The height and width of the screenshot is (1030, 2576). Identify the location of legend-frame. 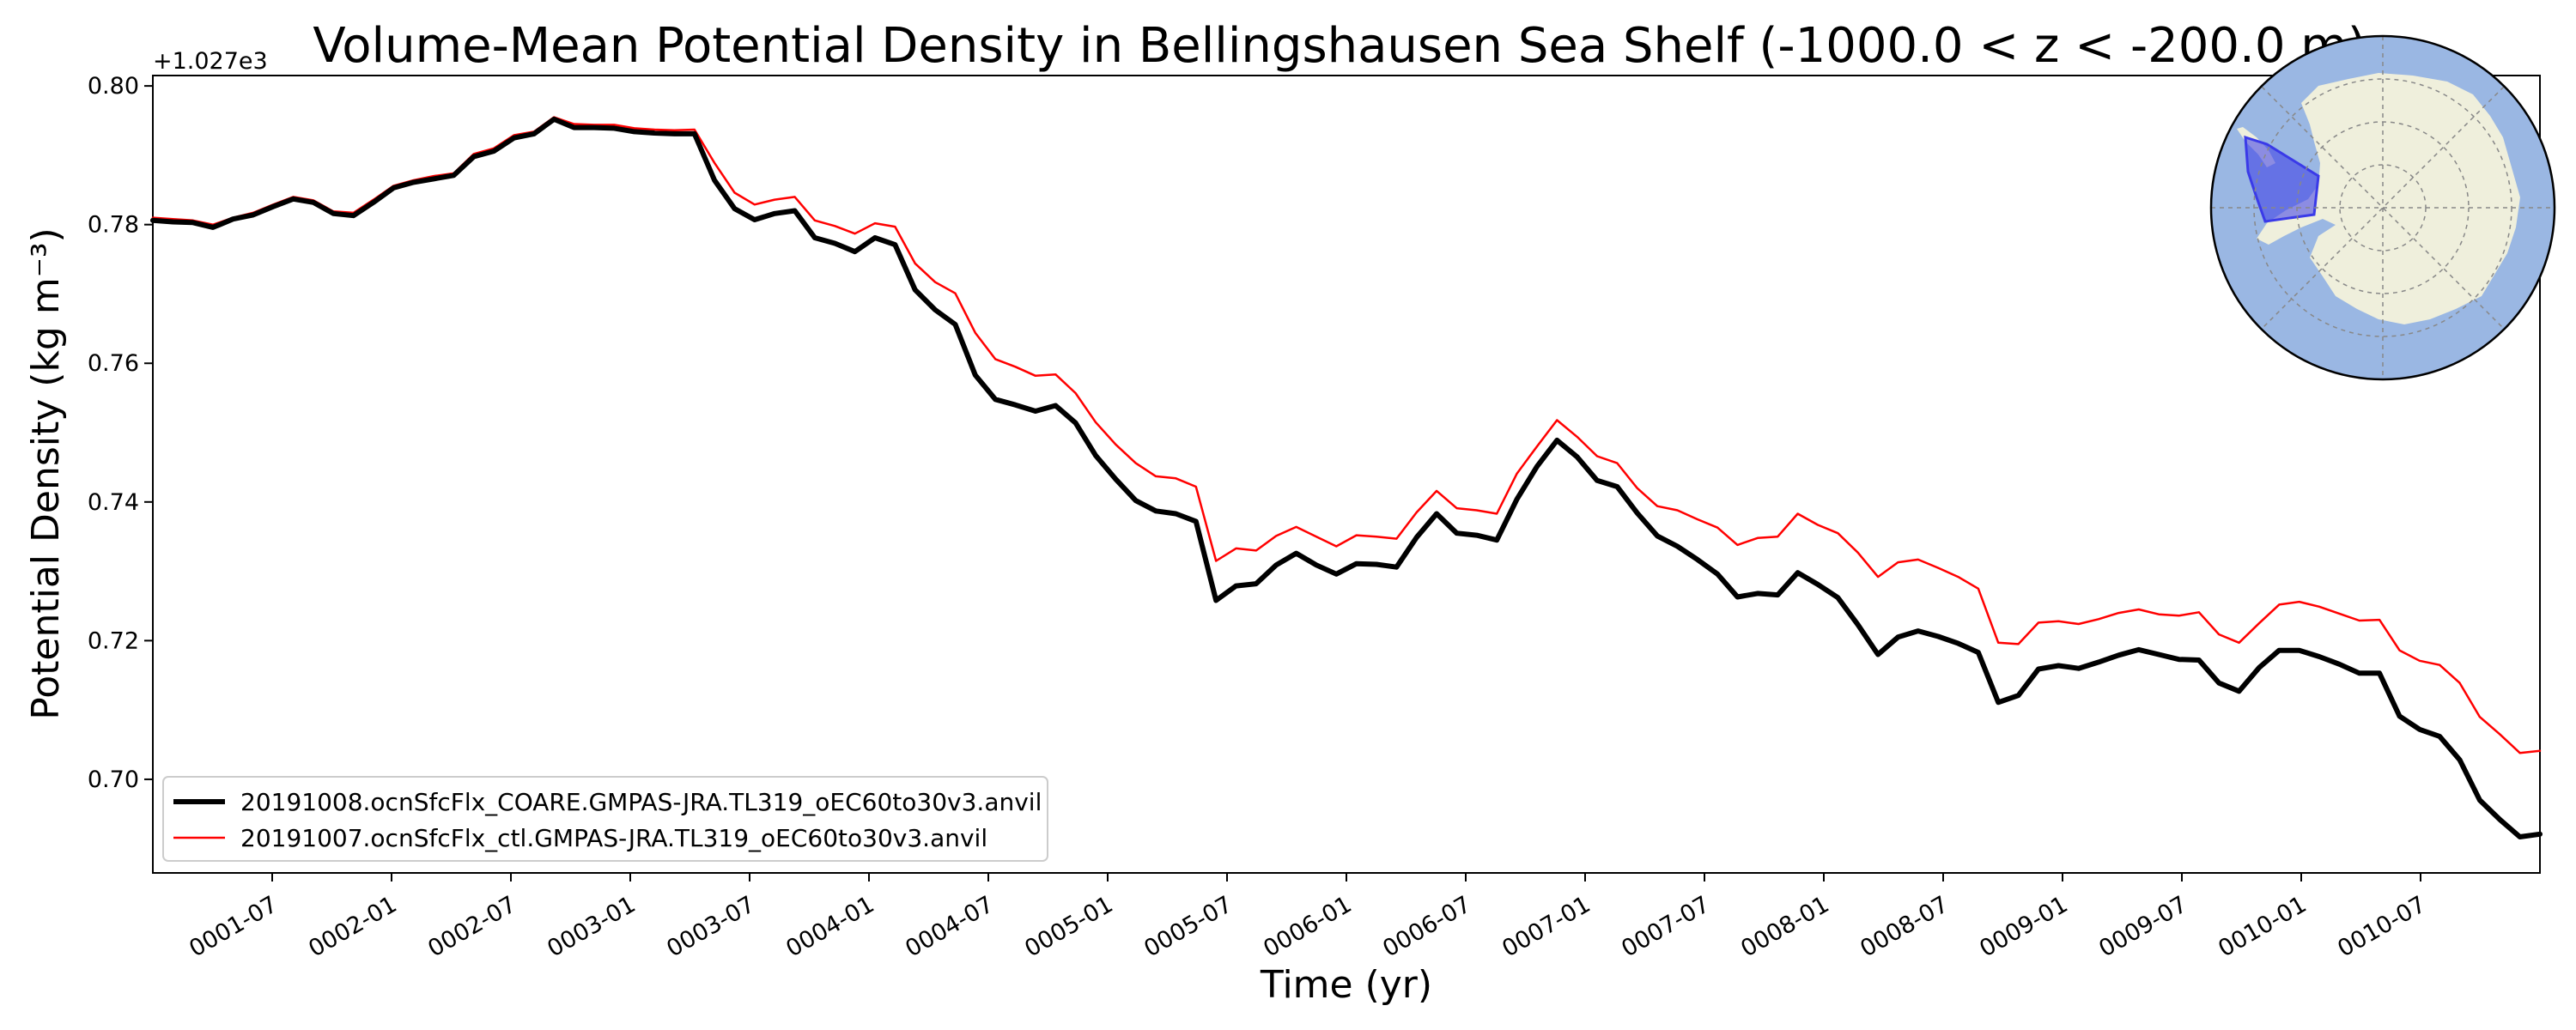
(605, 819).